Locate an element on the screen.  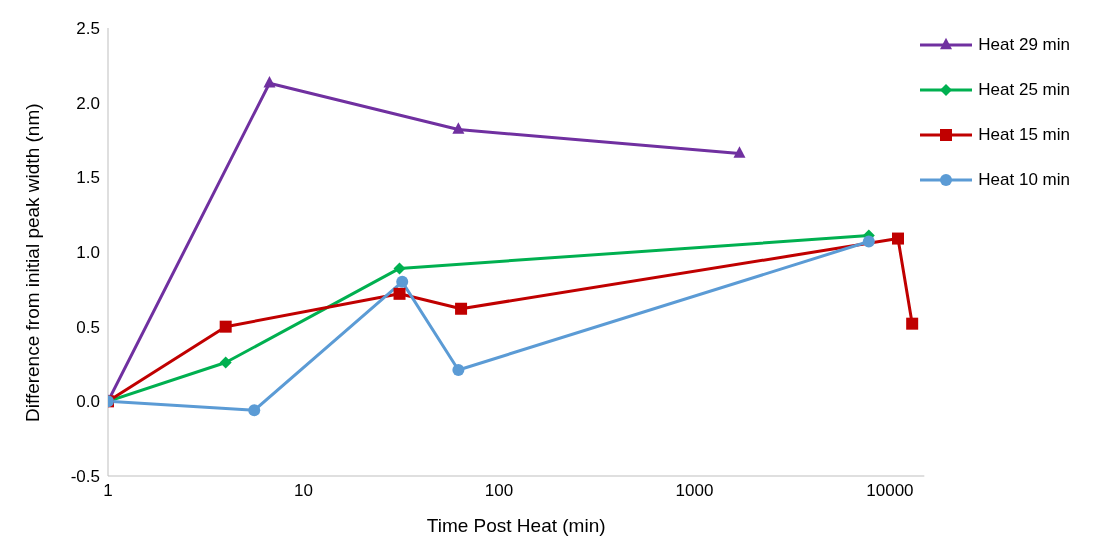
y-tick-label: 1.5 is located at coordinates (88, 178).